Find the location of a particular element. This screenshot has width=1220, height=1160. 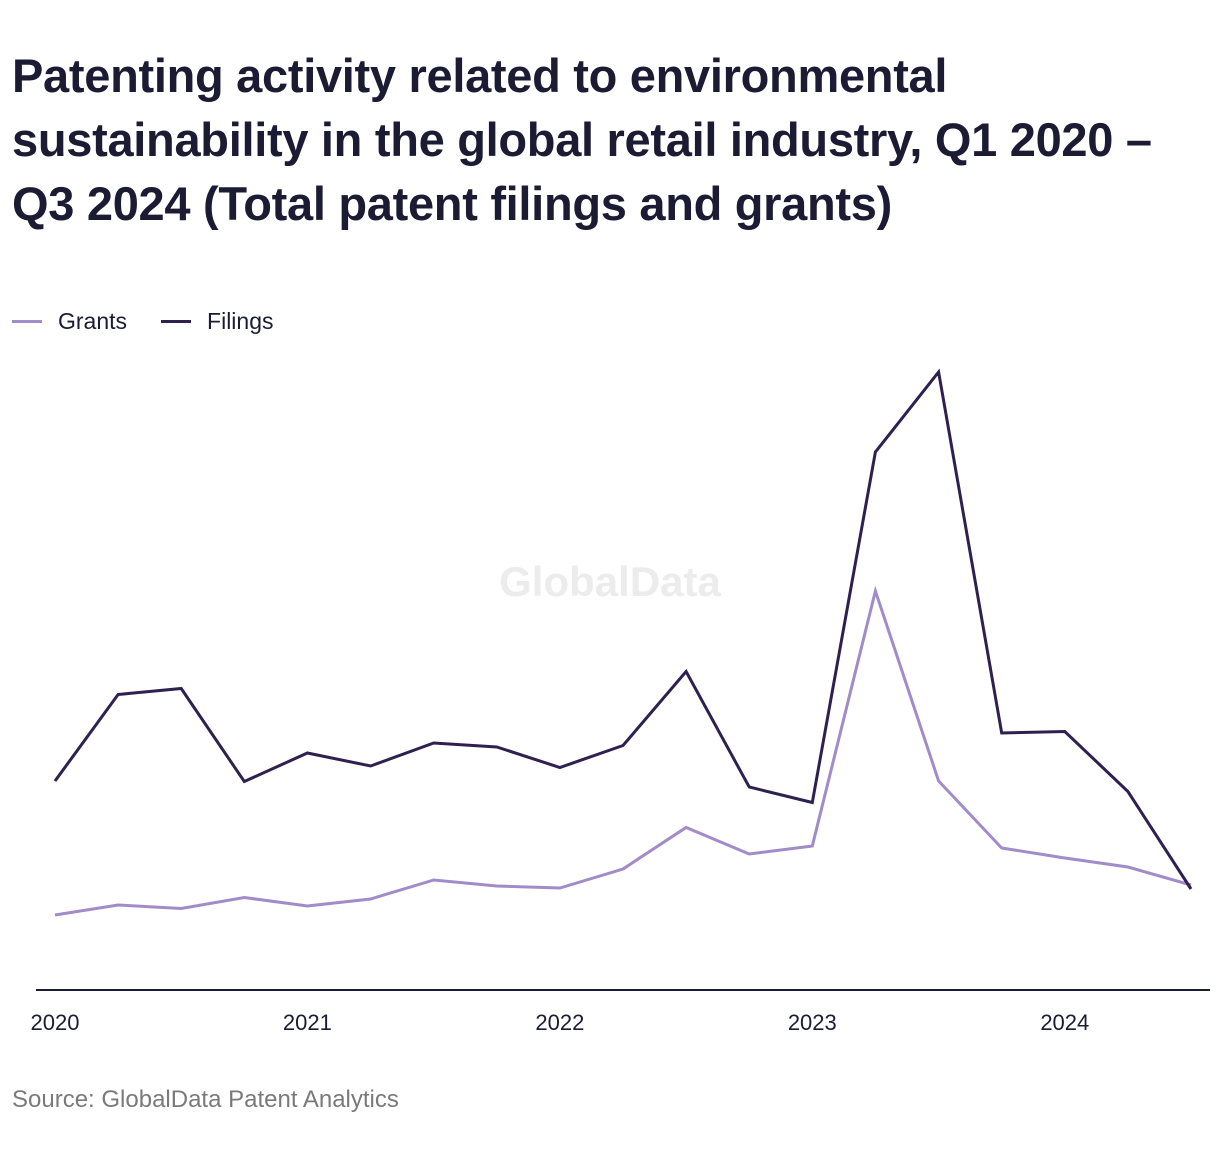

legend-item-filings: Filings is located at coordinates (217, 321).